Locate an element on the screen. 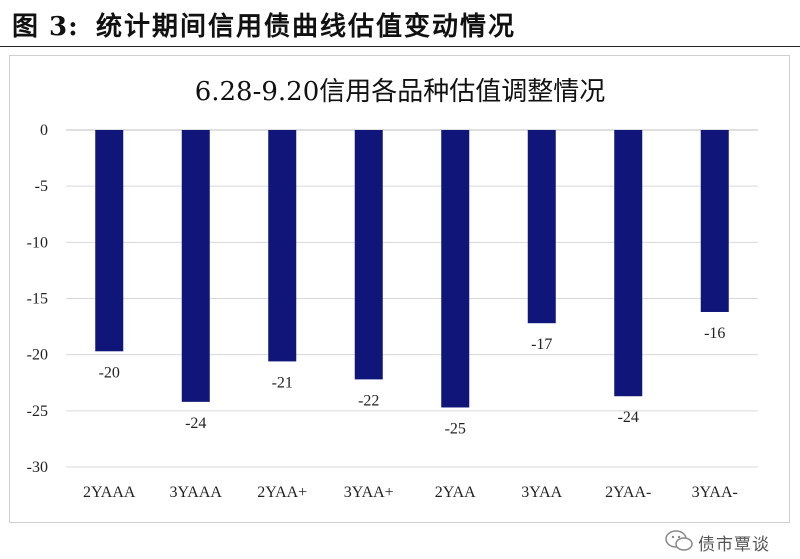  data-label: -25 is located at coordinates (455, 428).